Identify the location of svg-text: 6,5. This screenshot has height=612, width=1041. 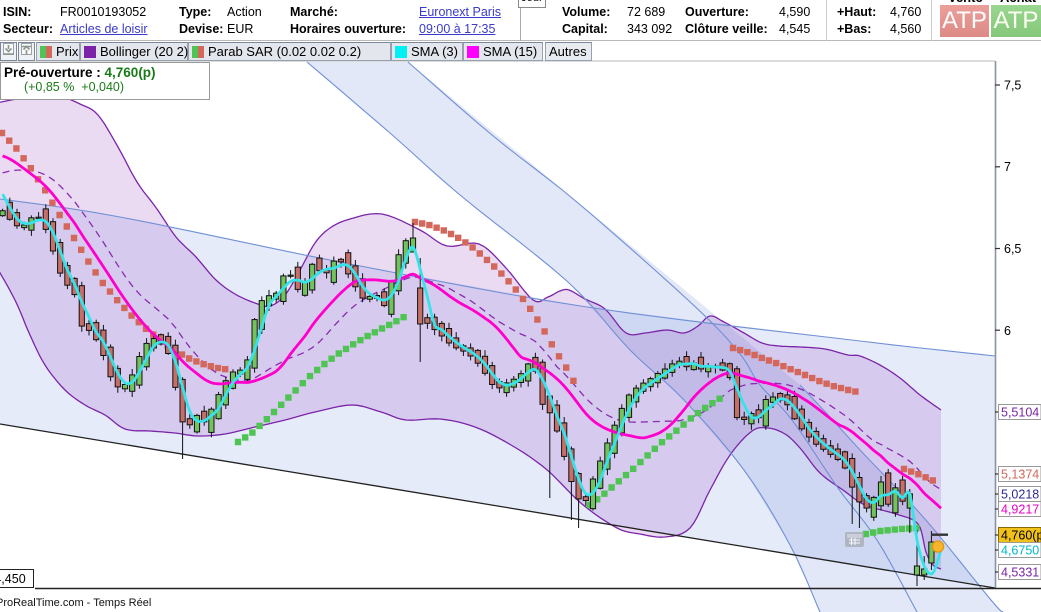
(1012, 249).